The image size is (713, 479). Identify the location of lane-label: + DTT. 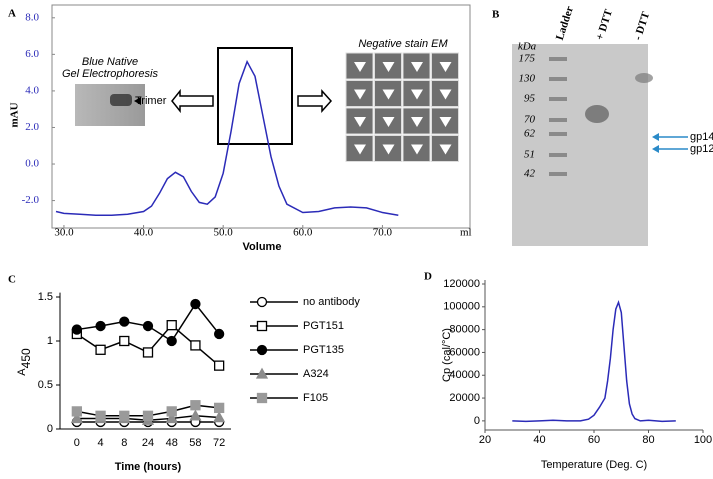
(604, 24).